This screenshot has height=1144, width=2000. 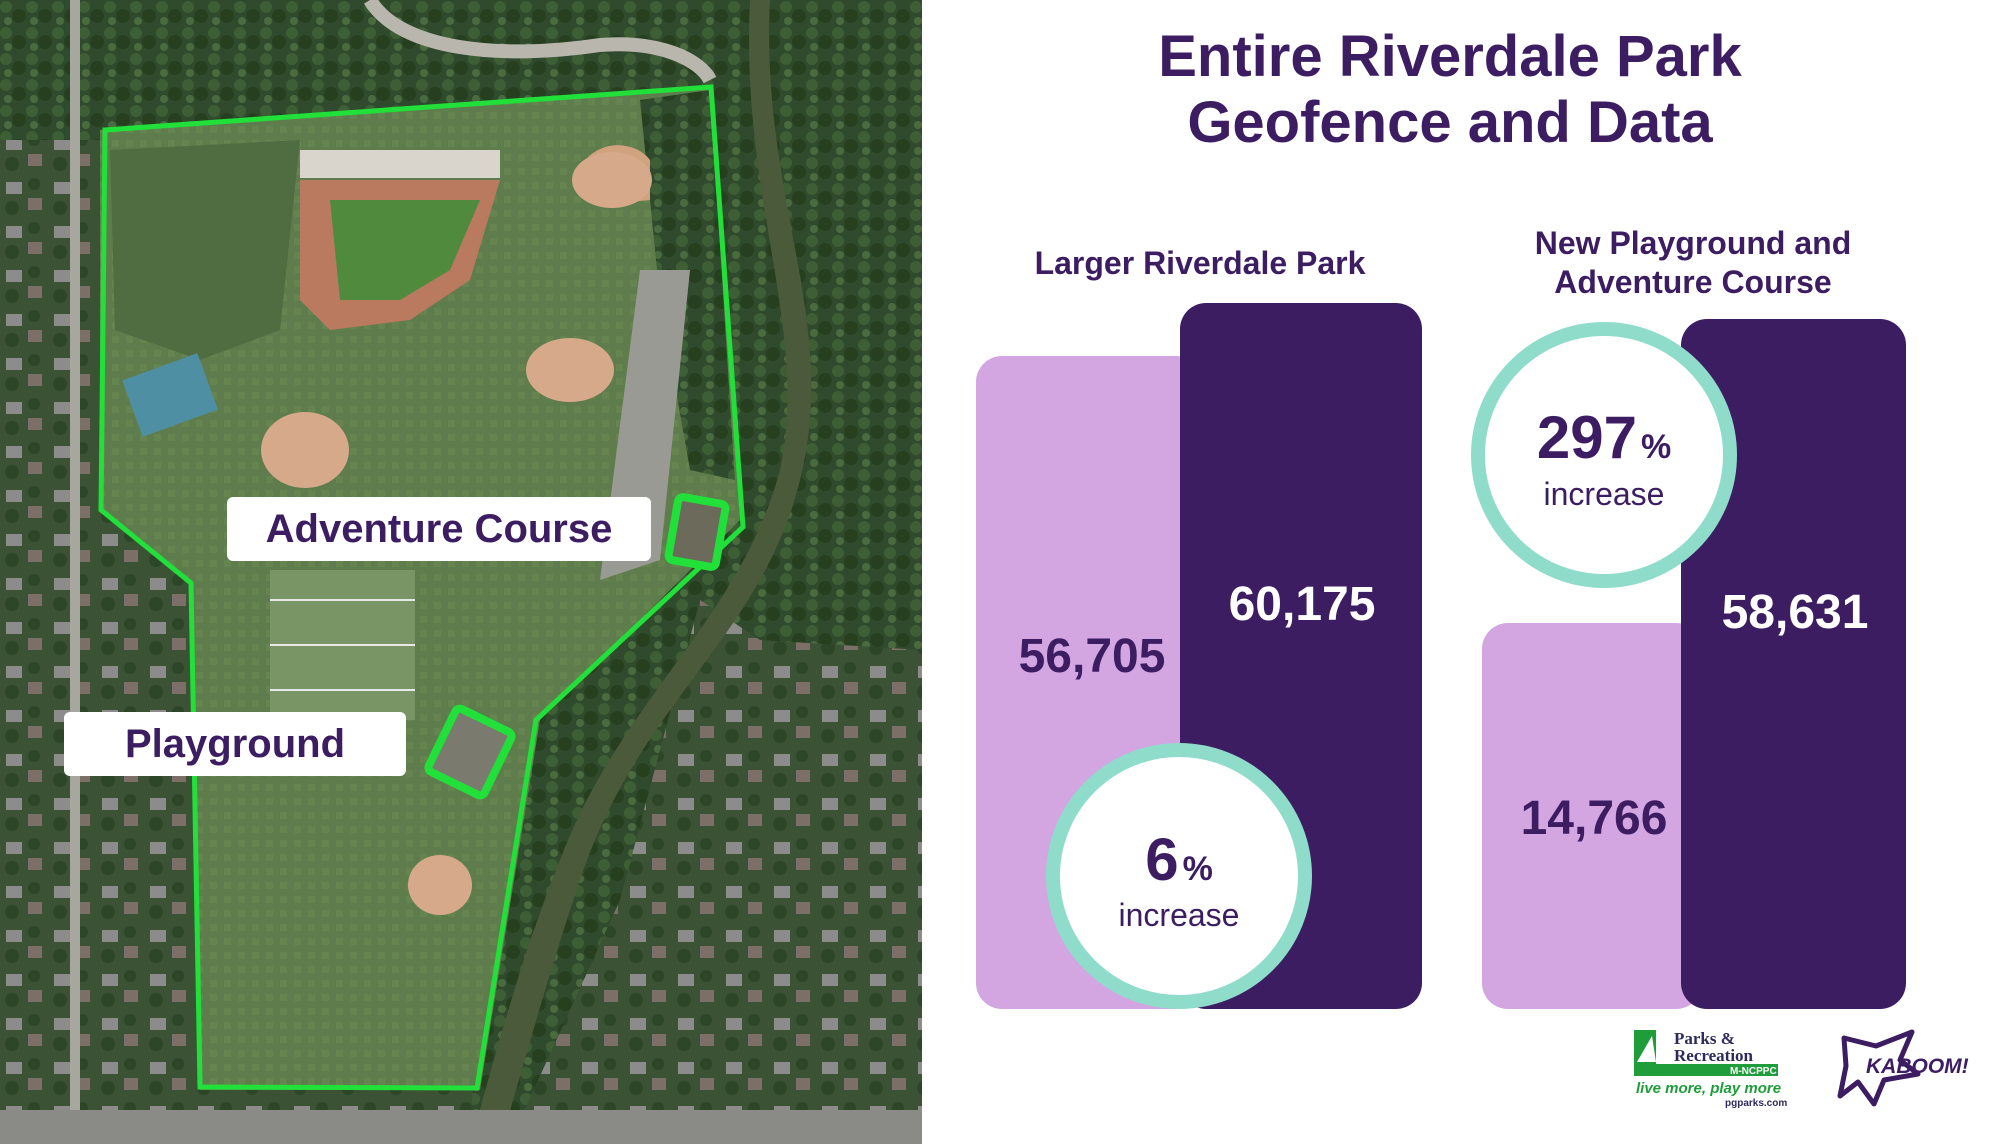 What do you see at coordinates (1795, 612) in the screenshot?
I see `chart-2-value-after: 58,631` at bounding box center [1795, 612].